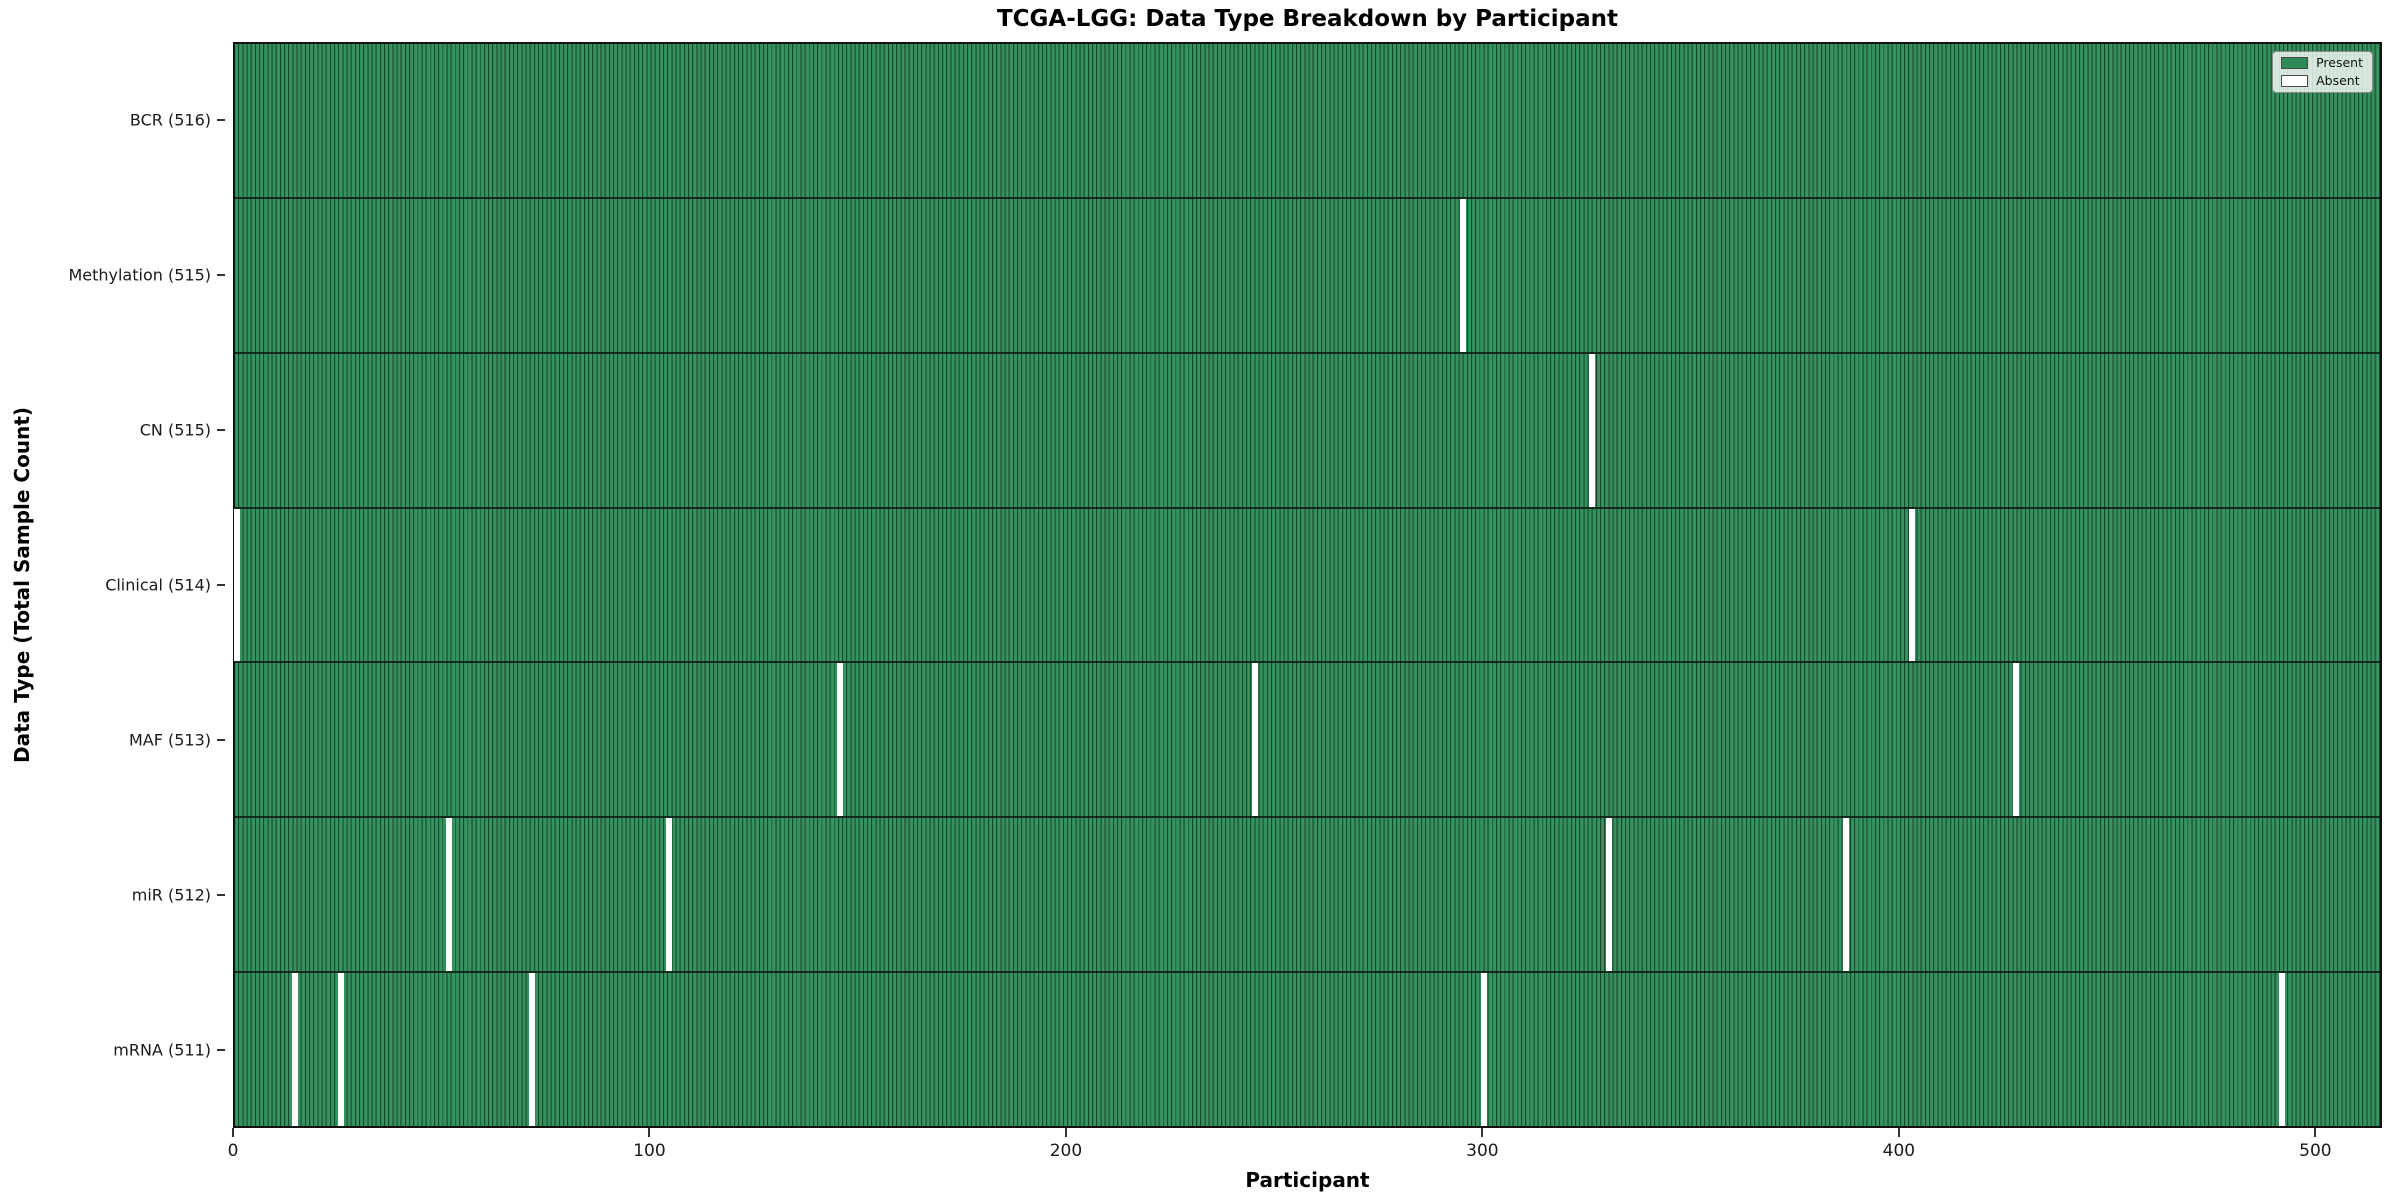 Image resolution: width=2400 pixels, height=1200 pixels. I want to click on x-tick-label-200: 200, so click(1066, 1151).